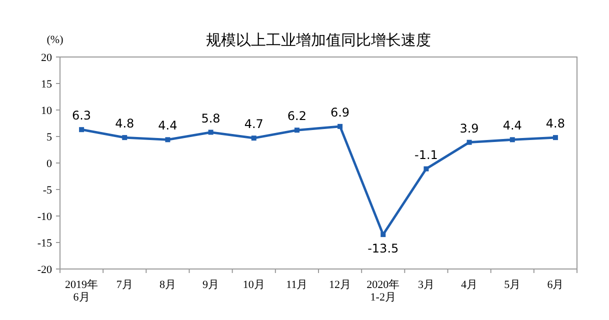  I want to click on y-tick-label: -10, so click(44, 217).